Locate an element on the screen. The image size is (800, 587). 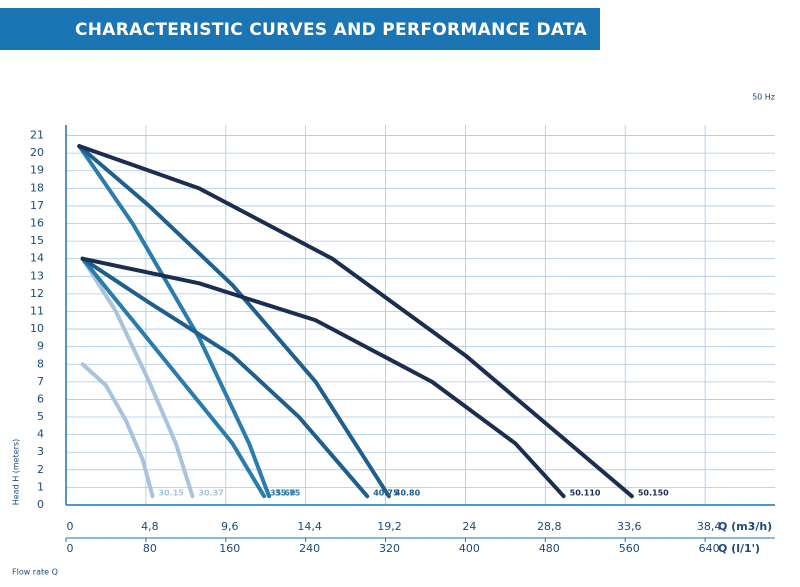
y-tick-label: 14 is located at coordinates (37, 258).